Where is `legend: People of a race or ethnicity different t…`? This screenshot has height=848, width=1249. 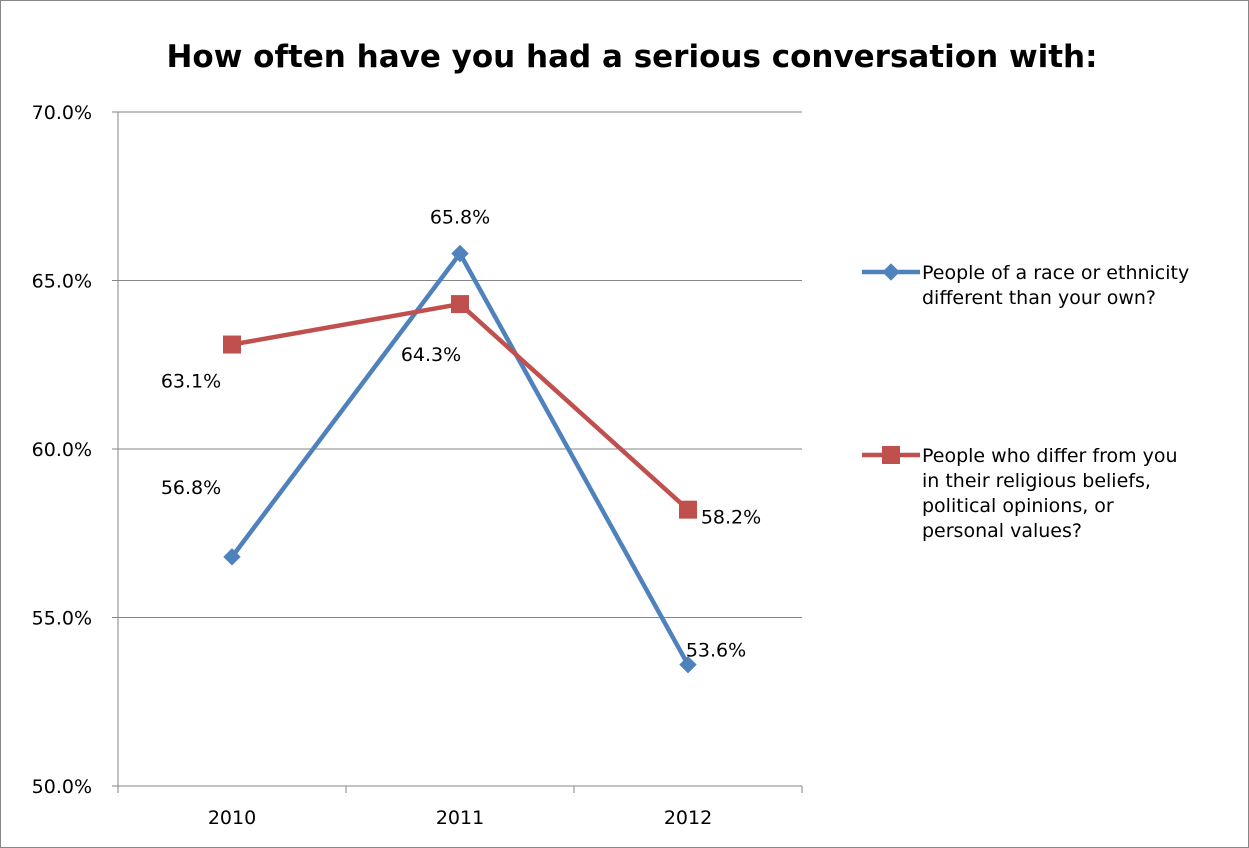
legend: People of a race or ethnicity different t… is located at coordinates (1025, 402).